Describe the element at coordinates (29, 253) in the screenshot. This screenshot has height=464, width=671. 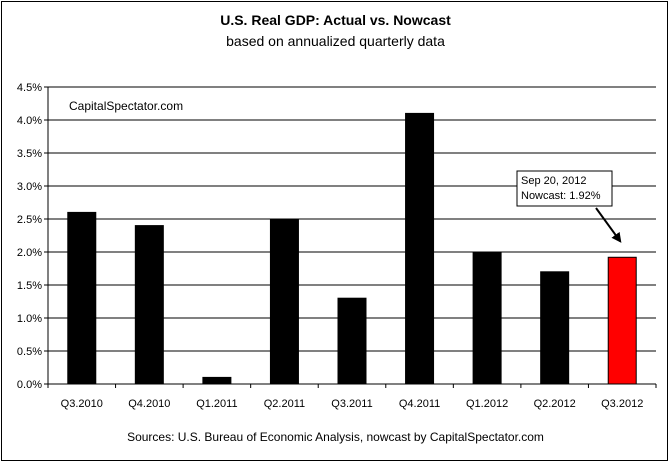
I see `y-tick-label: 2.0%` at that location.